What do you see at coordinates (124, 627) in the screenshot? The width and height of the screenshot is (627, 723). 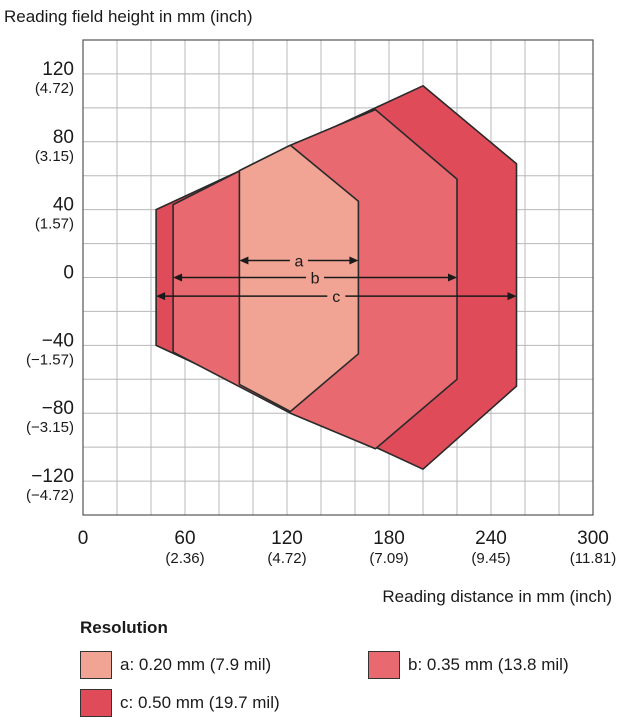 I see `legend-title: Resolution` at bounding box center [124, 627].